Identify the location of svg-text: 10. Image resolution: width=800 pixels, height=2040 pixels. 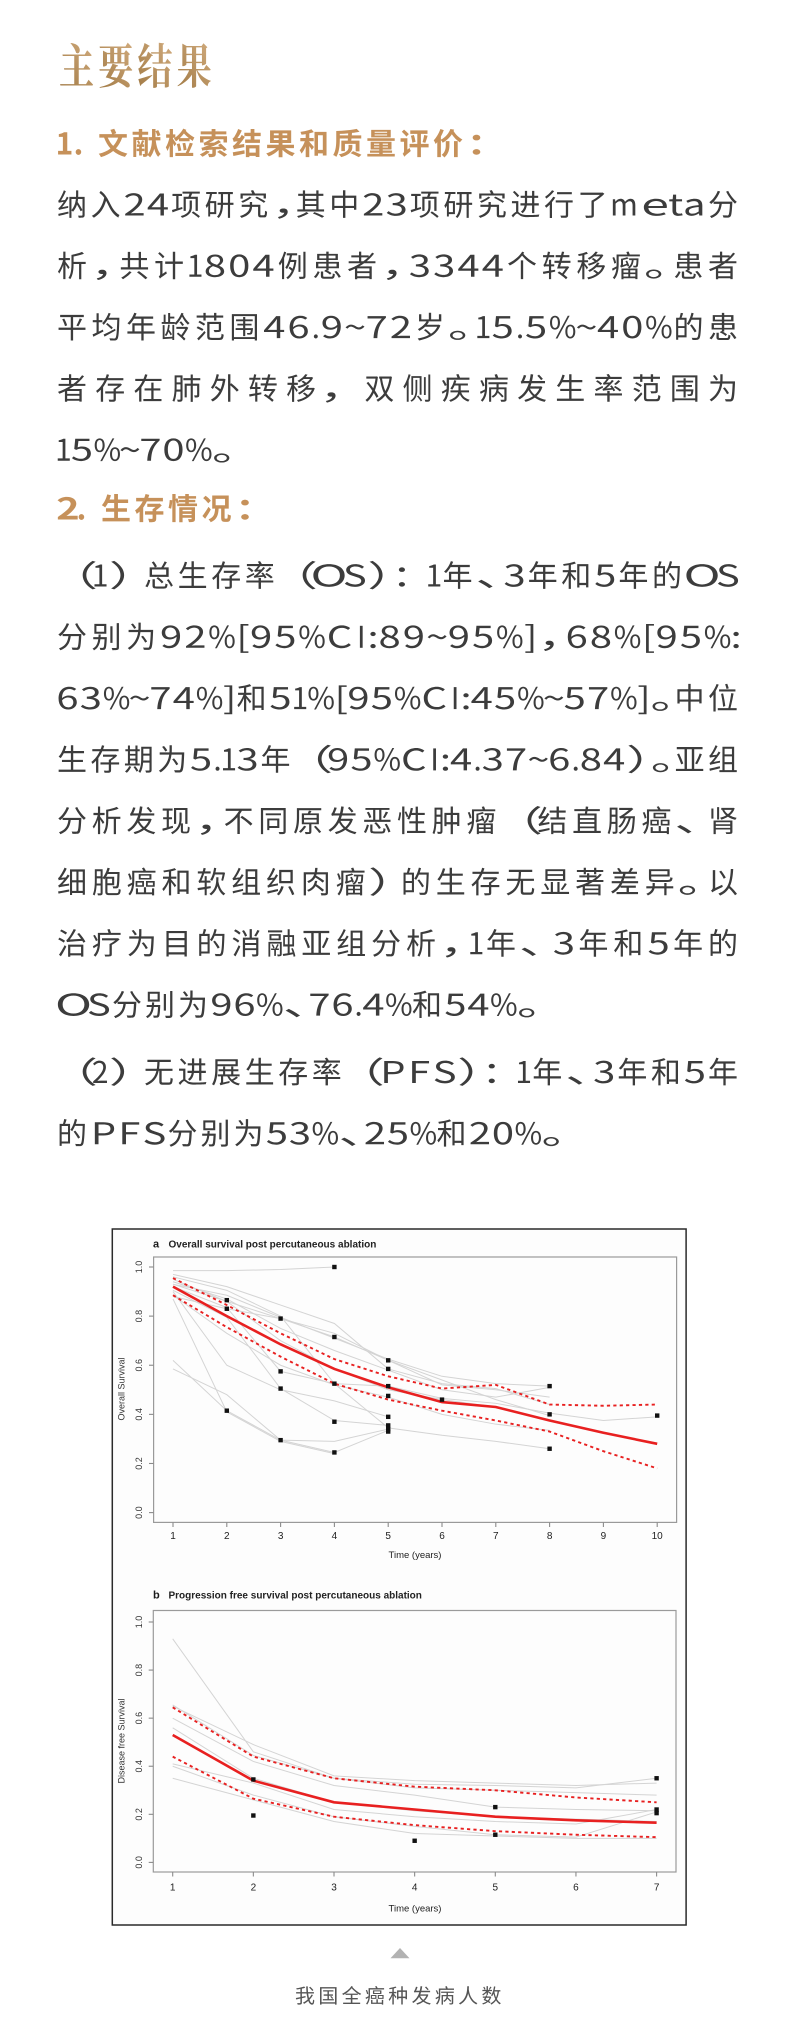
(658, 1536).